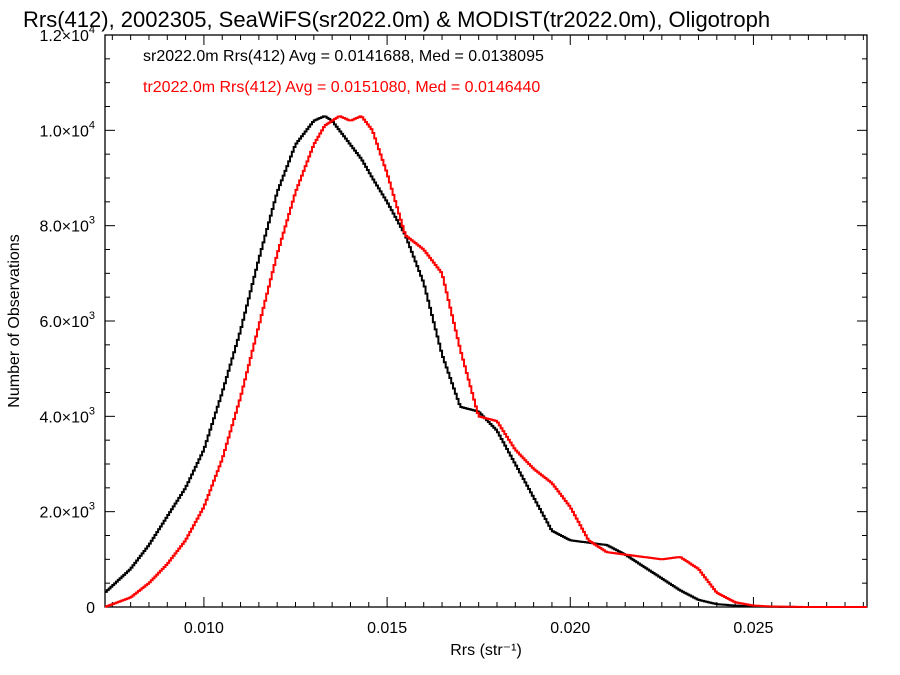 Image resolution: width=900 pixels, height=675 pixels. I want to click on x-tick-label: 0.020, so click(570, 628).